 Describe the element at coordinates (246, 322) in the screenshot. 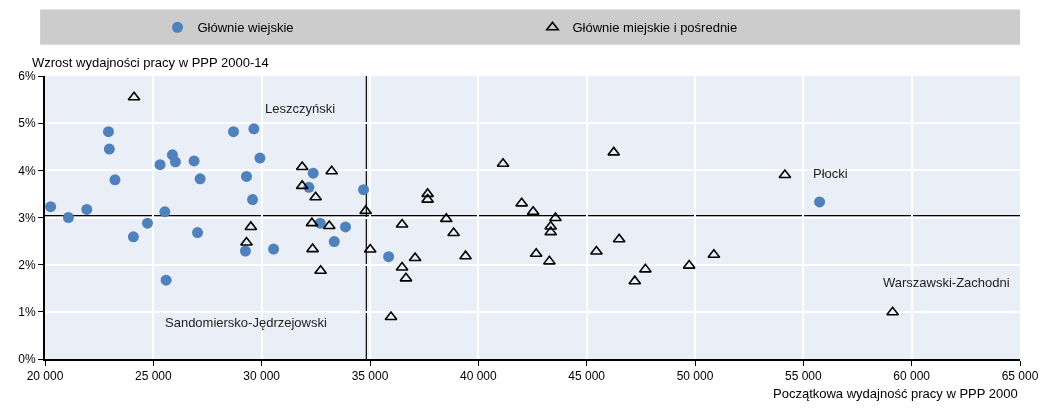

I see `annotation: Sandomiersko-Jędrzejowski` at that location.